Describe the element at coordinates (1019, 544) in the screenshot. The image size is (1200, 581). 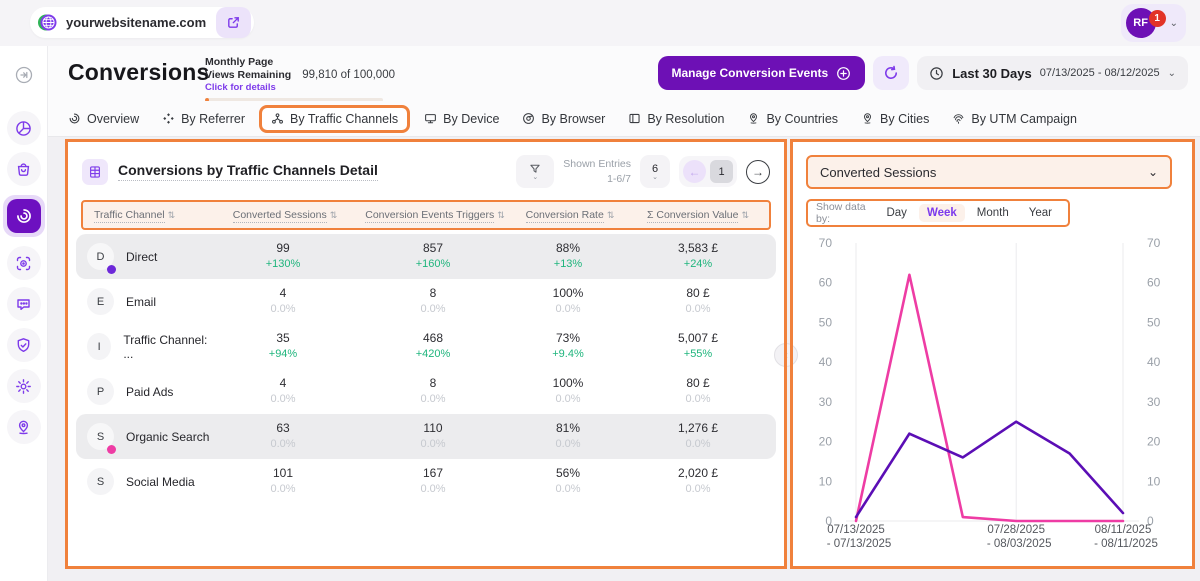
I see `svg-text: - 08/03/2025` at that location.